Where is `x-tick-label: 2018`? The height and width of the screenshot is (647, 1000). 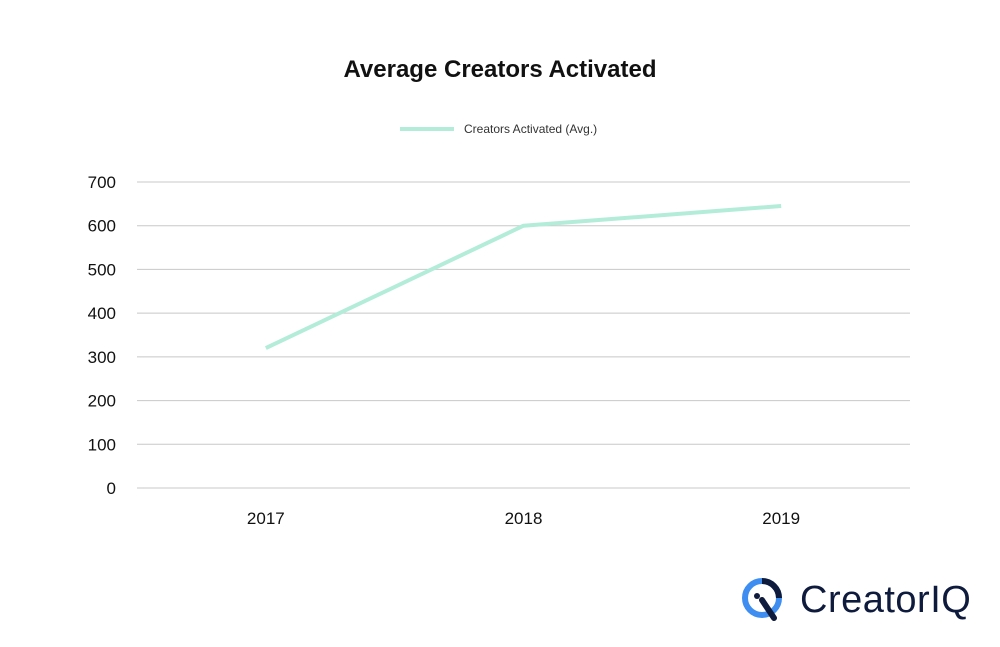
x-tick-label: 2018 is located at coordinates (524, 518).